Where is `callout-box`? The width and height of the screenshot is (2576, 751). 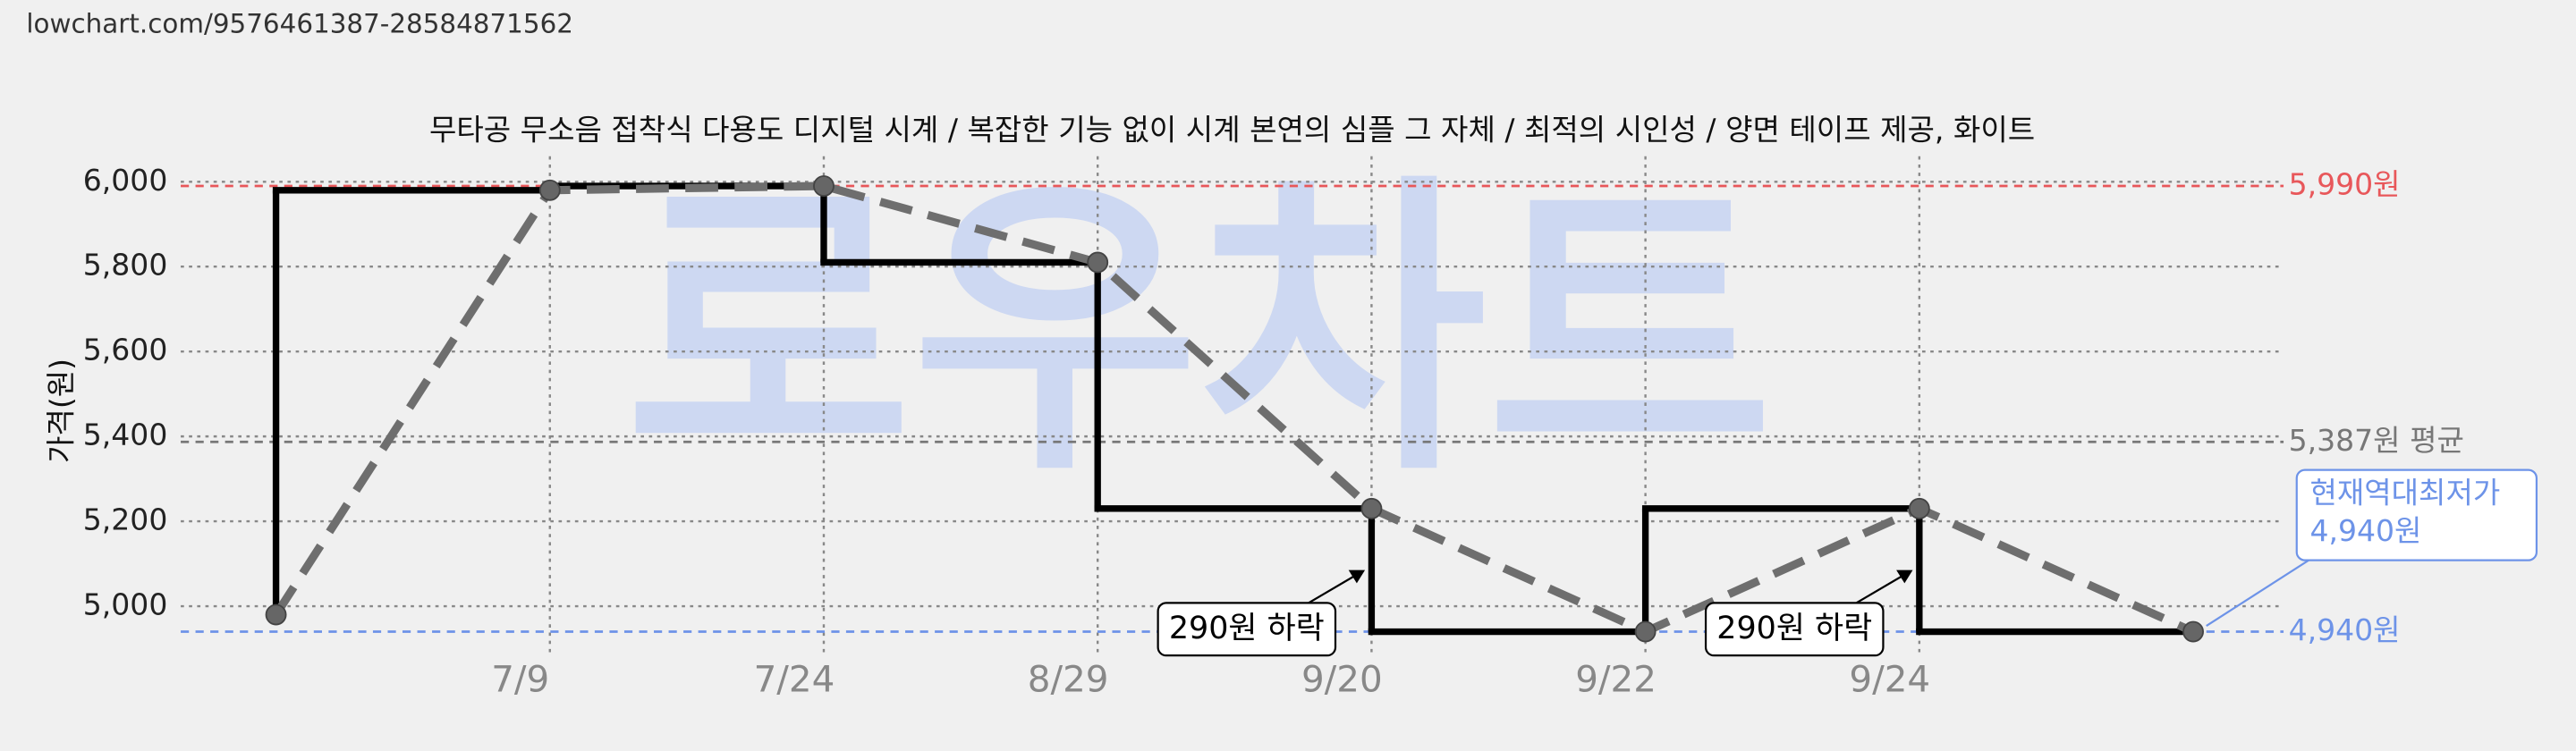
callout-box is located at coordinates (2416, 515).